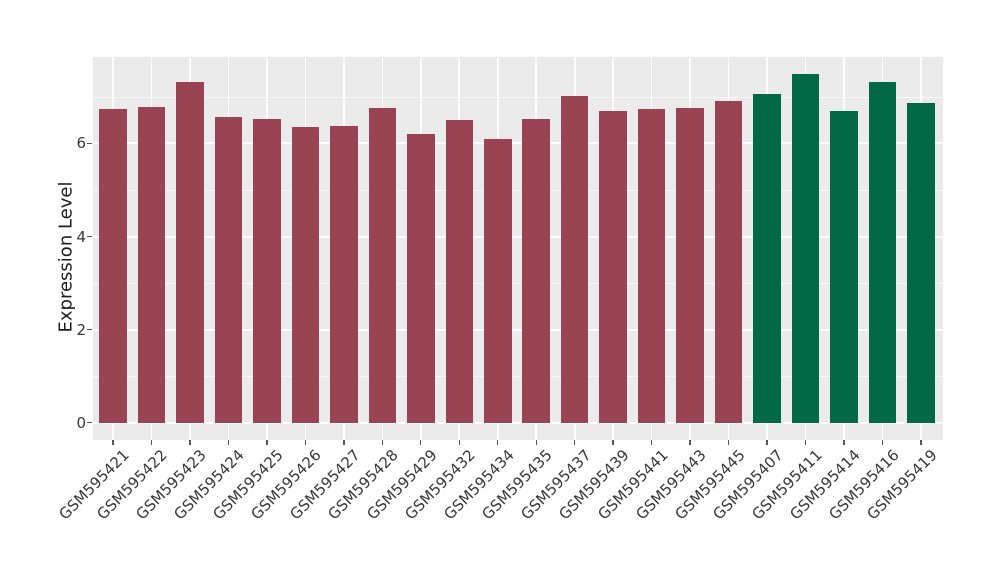  Describe the element at coordinates (882, 252) in the screenshot. I see `bar-GSM595416` at that location.